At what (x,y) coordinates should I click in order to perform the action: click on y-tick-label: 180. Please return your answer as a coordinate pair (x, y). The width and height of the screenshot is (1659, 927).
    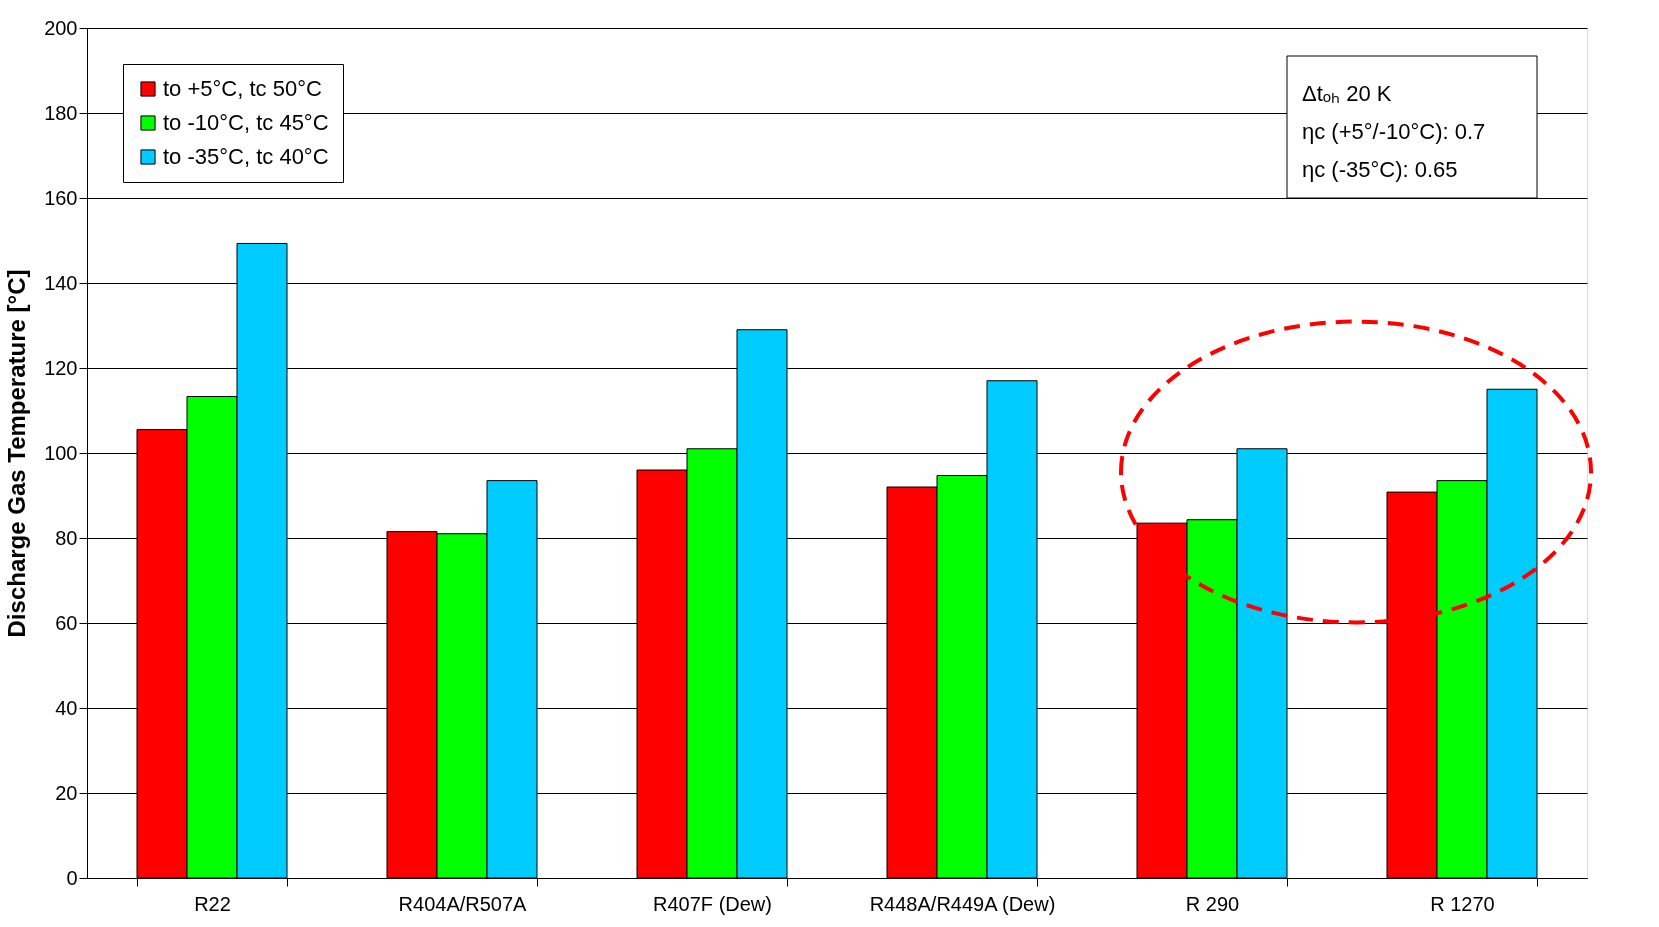
    Looking at the image, I should click on (61, 112).